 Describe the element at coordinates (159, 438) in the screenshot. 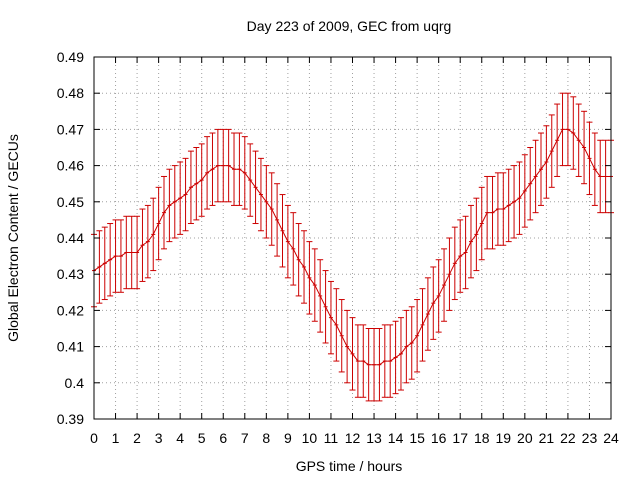

I see `x-tick-label: 3` at that location.